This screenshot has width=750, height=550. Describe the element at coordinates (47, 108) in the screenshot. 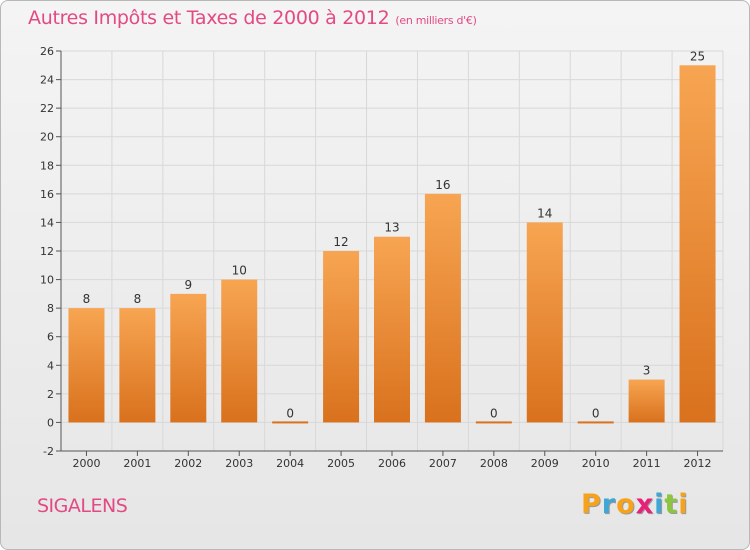

I see `y-tick-label: 22` at that location.